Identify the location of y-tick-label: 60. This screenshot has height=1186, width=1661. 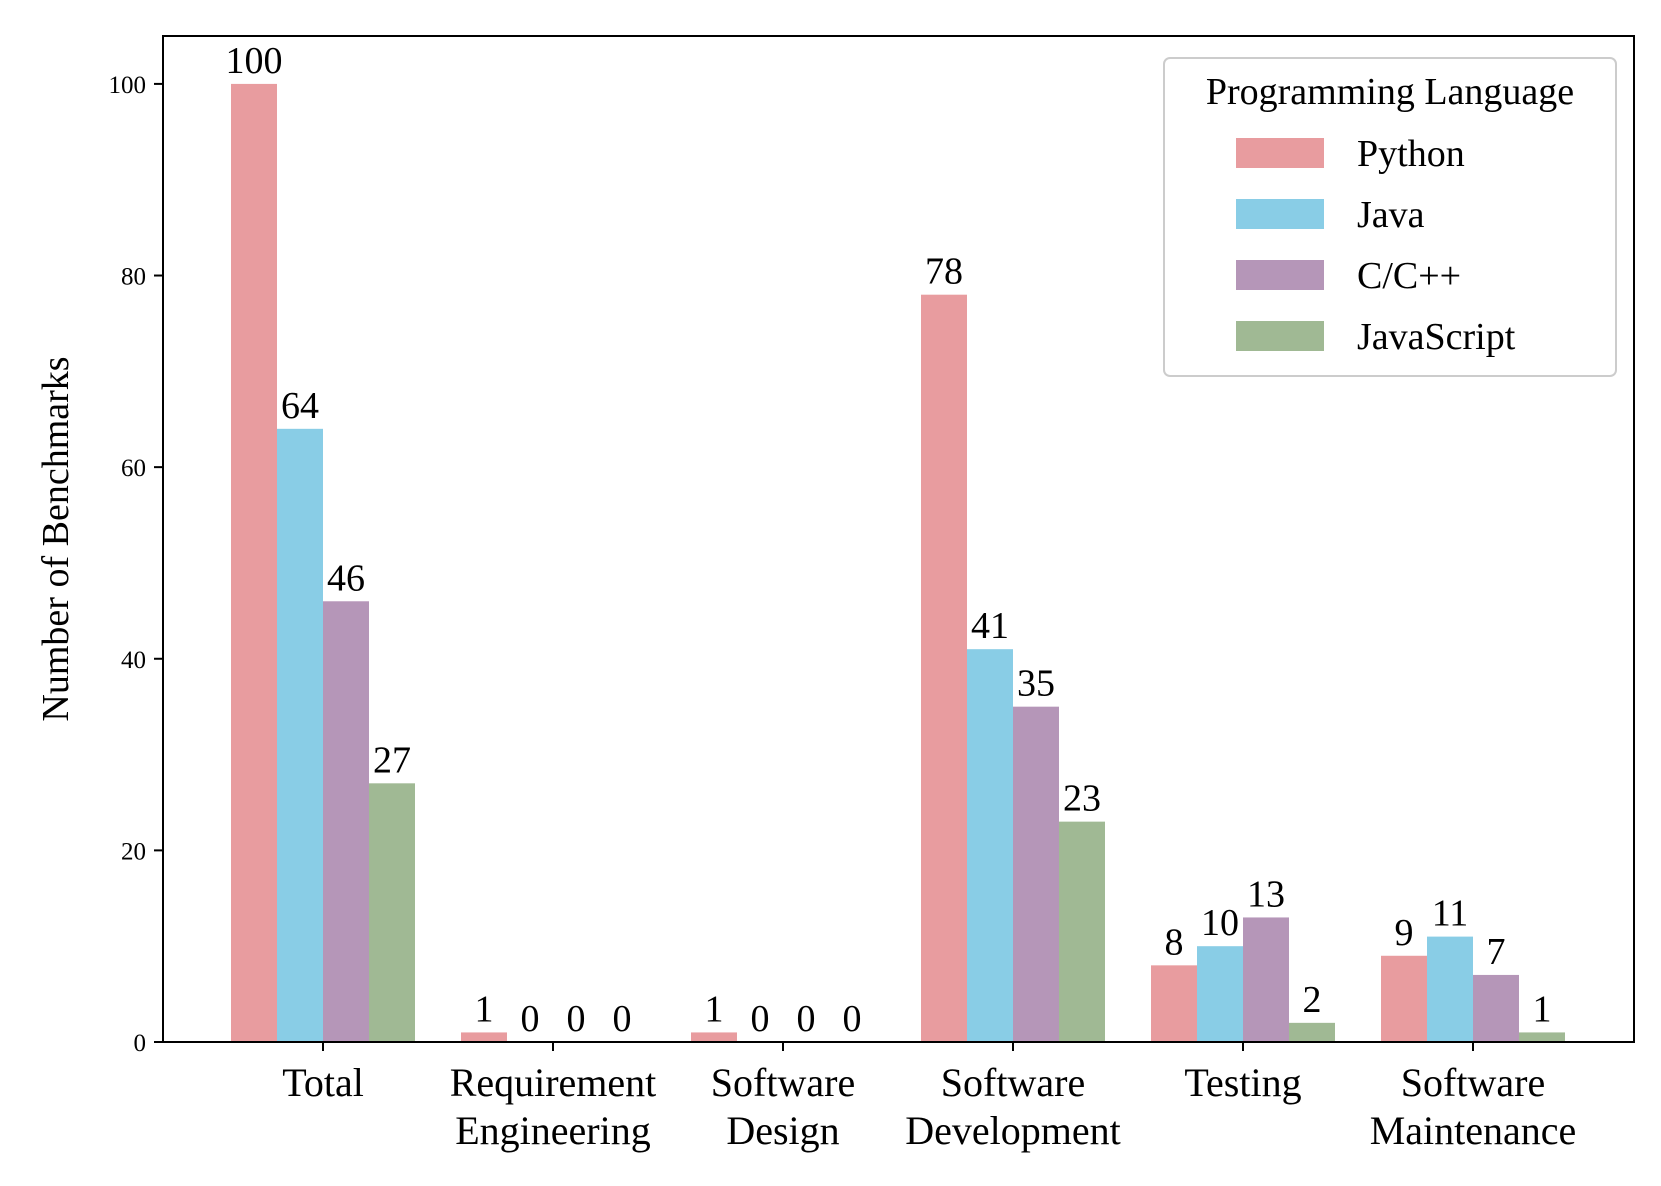
(133, 468).